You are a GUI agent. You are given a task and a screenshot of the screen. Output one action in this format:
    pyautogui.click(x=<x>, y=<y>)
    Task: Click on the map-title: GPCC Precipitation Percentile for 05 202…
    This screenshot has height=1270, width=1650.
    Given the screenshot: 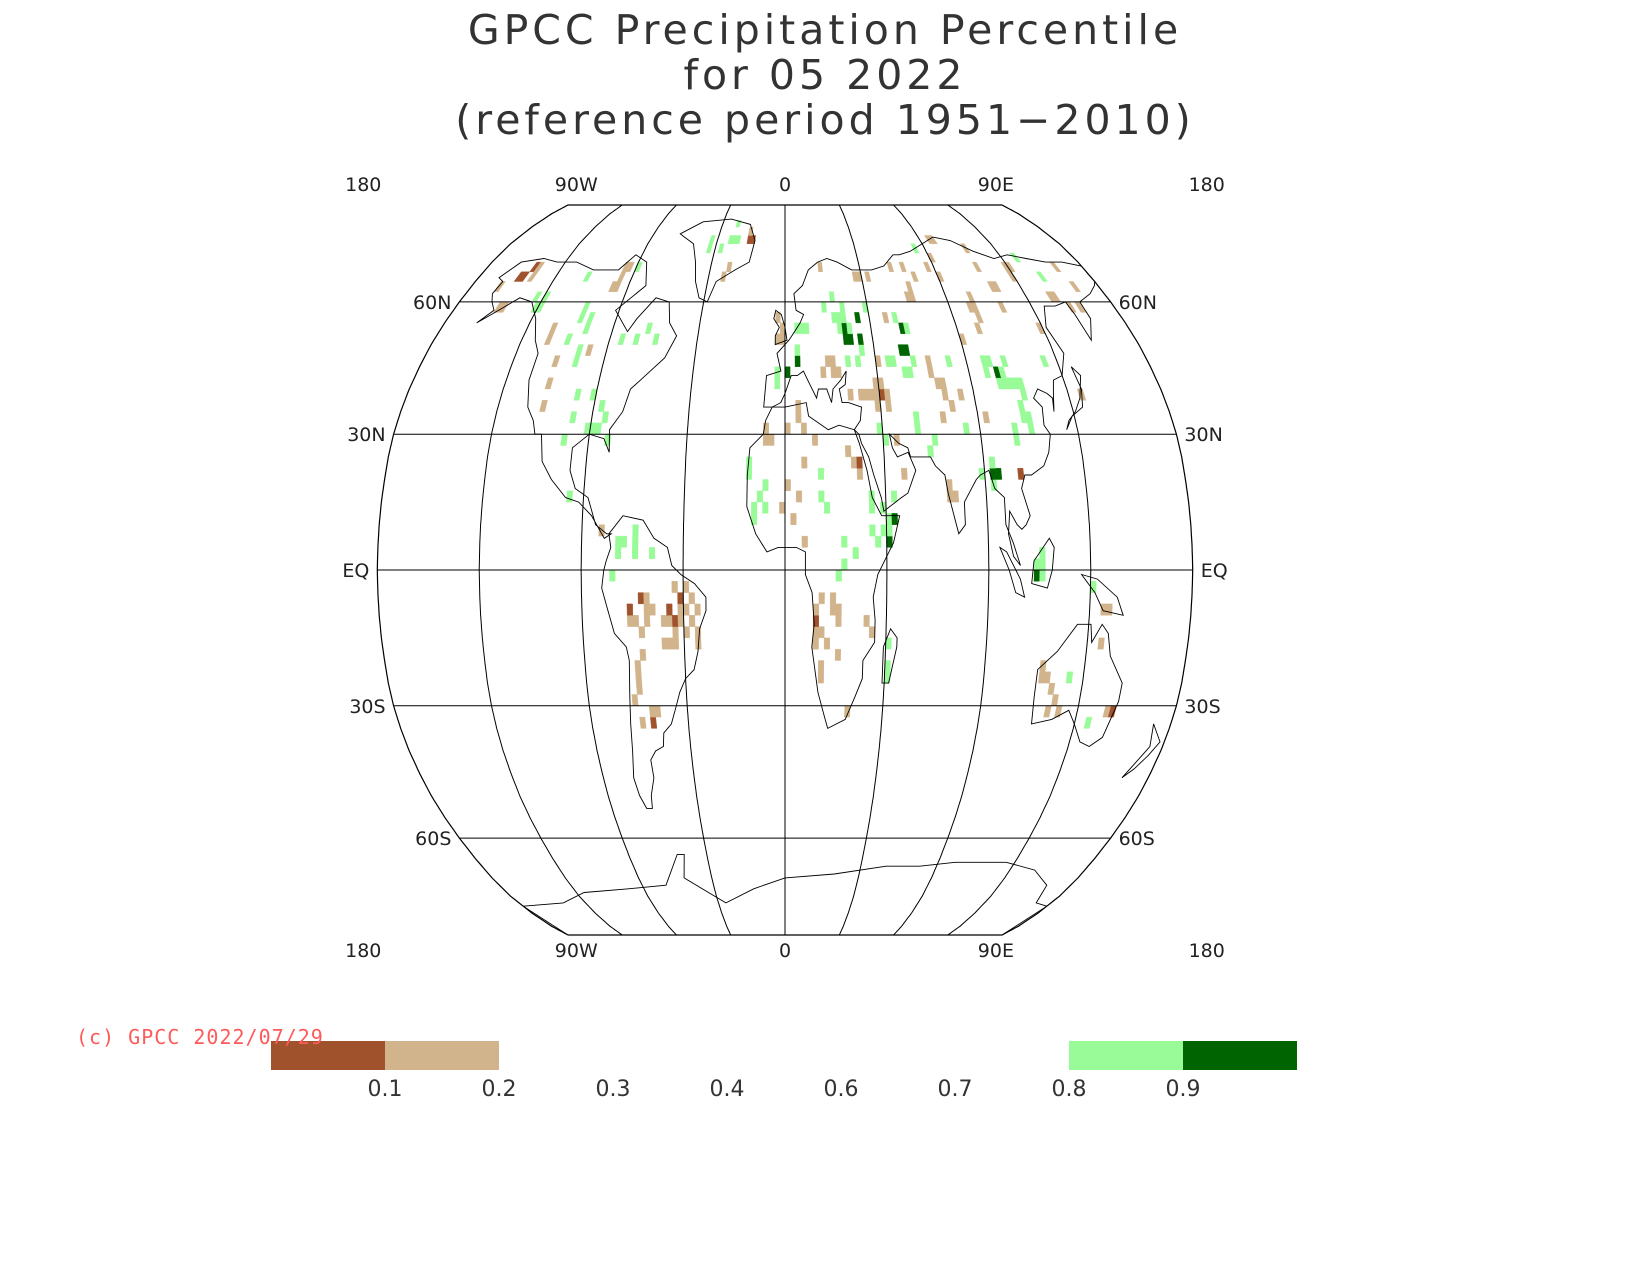 What is the action you would take?
    pyautogui.click(x=825, y=75)
    